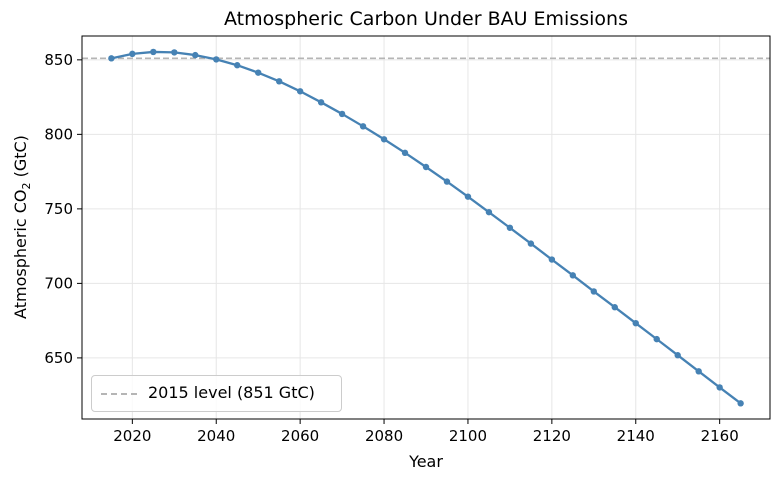  I want to click on legend-swatch-reference, so click(119, 394).